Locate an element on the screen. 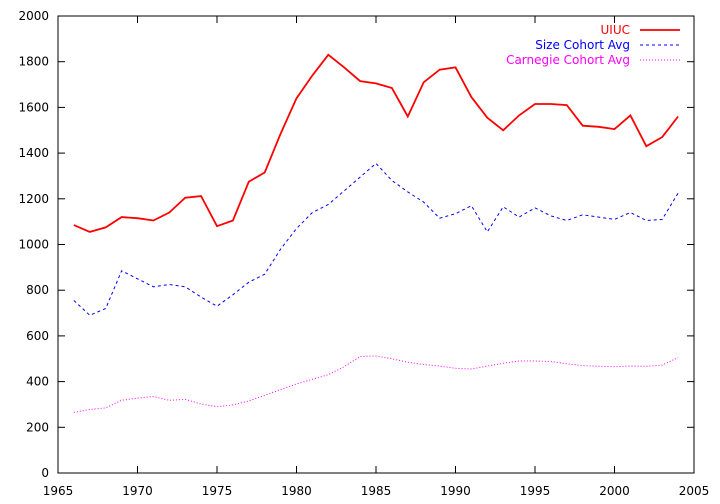  y-tick-label: 800 is located at coordinates (37, 290).